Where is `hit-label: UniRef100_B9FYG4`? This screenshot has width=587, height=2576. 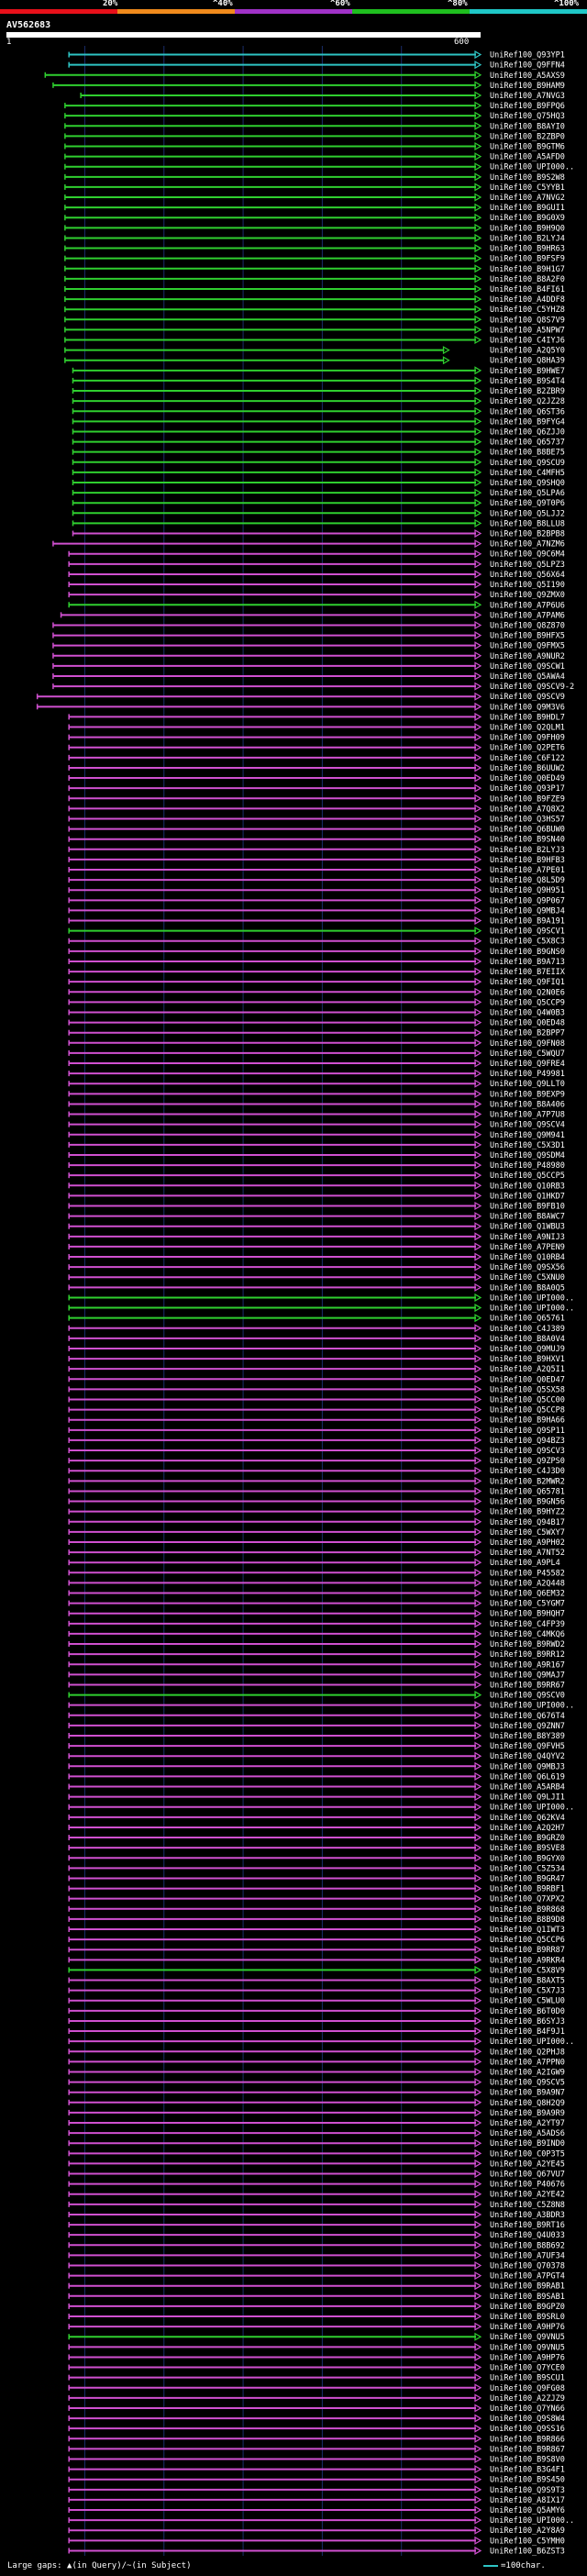
hit-label: UniRef100_B9FYG4 is located at coordinates (527, 422).